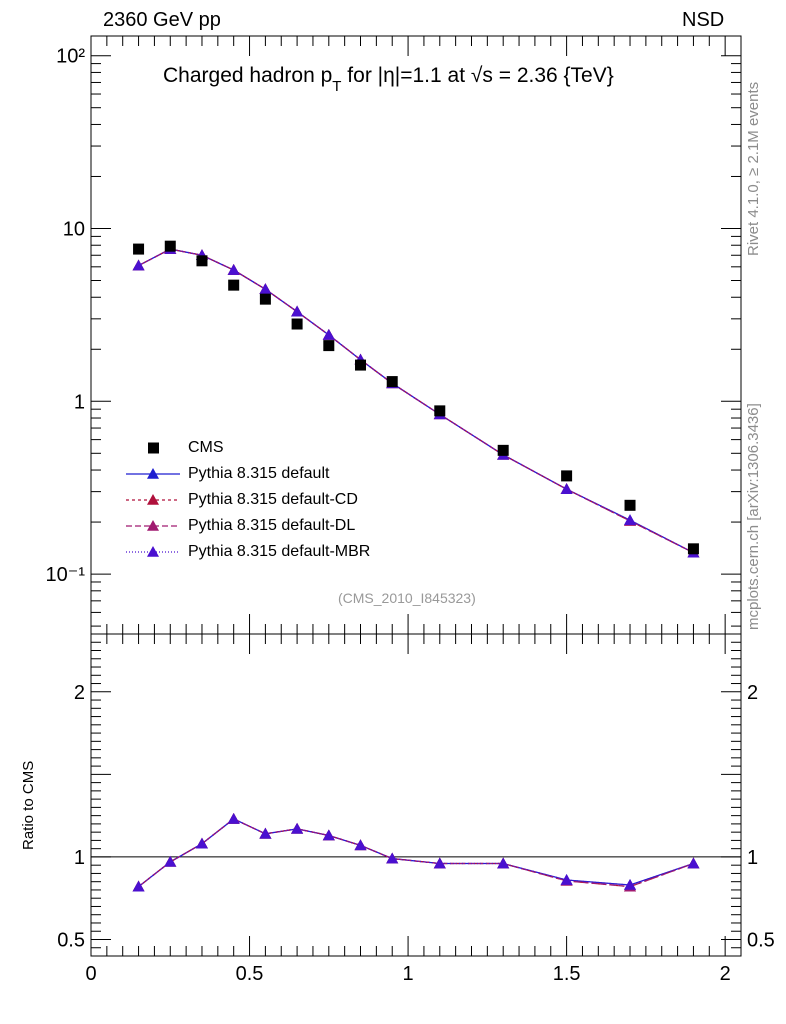 The width and height of the screenshot is (786, 1024). I want to click on ratio-y-tick-label-left: 1, so click(79, 858).